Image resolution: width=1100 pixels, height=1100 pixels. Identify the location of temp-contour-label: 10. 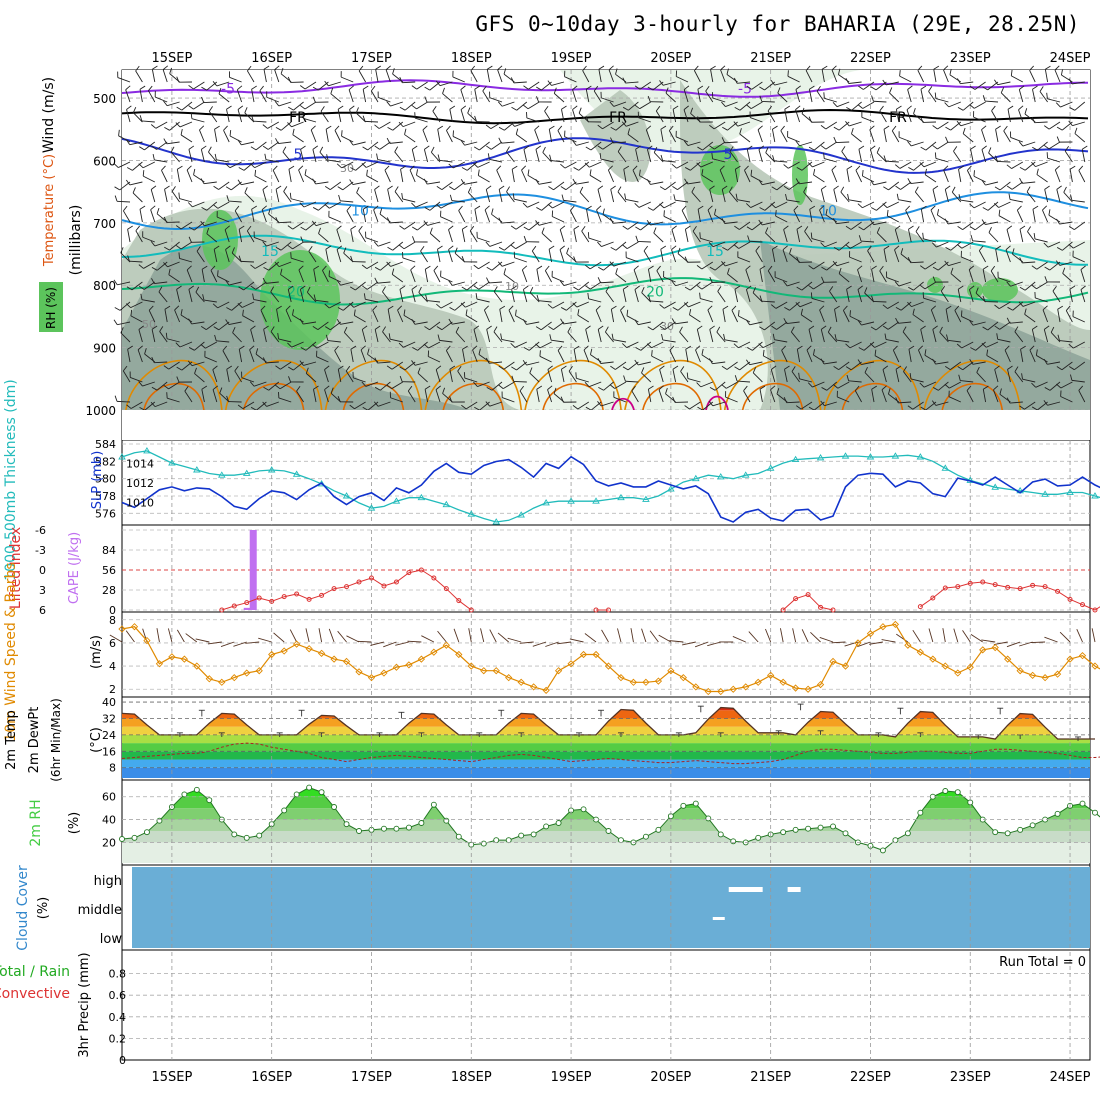
(360, 211).